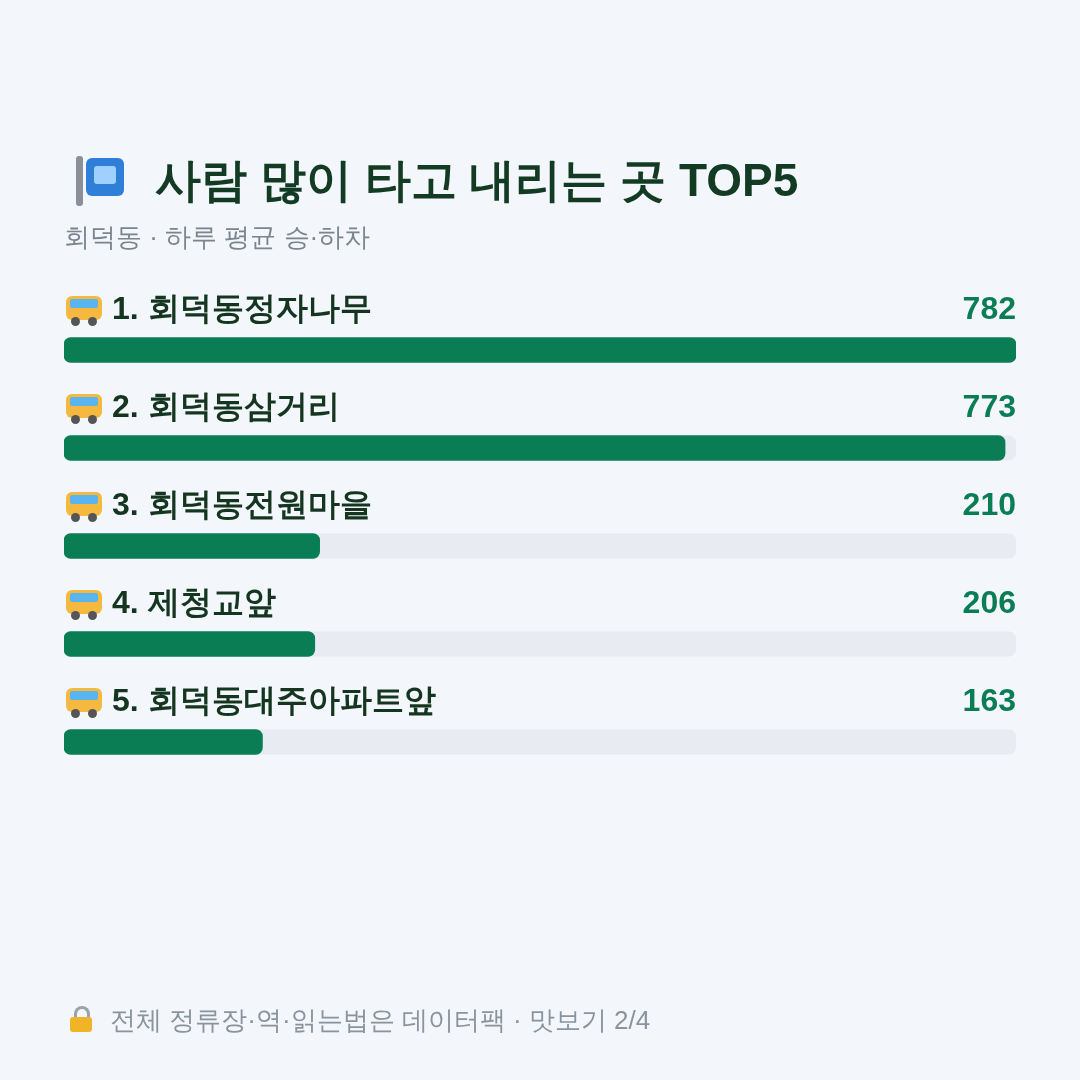 The width and height of the screenshot is (1080, 1080). I want to click on y-tick-label: 1. 회덕동정자나무, so click(242, 307).